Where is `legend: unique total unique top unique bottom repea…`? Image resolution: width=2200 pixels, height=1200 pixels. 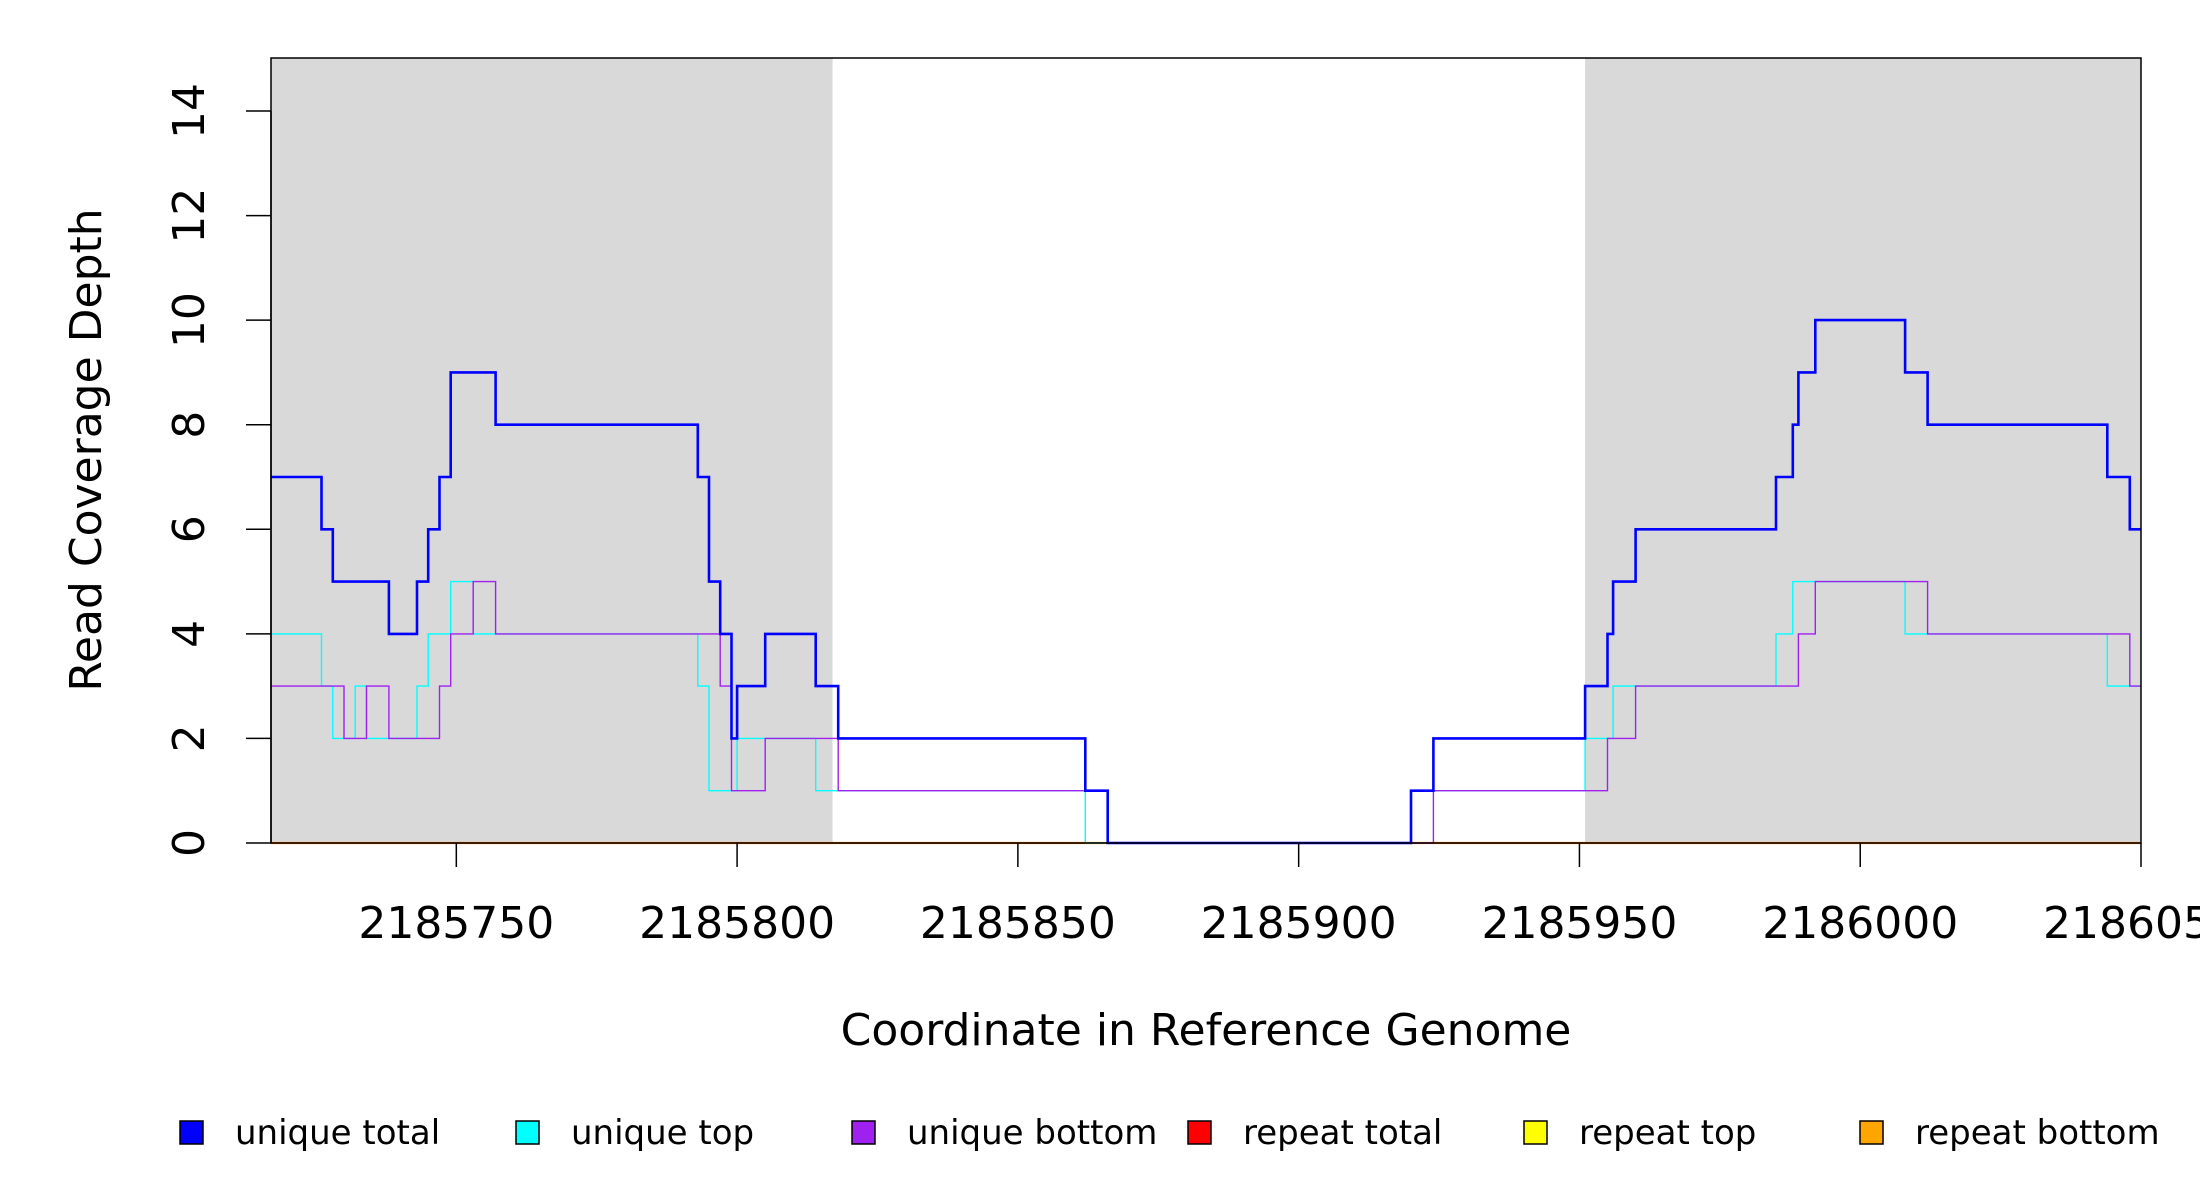
legend: unique total unique top unique bottom repea… is located at coordinates (1169, 1133).